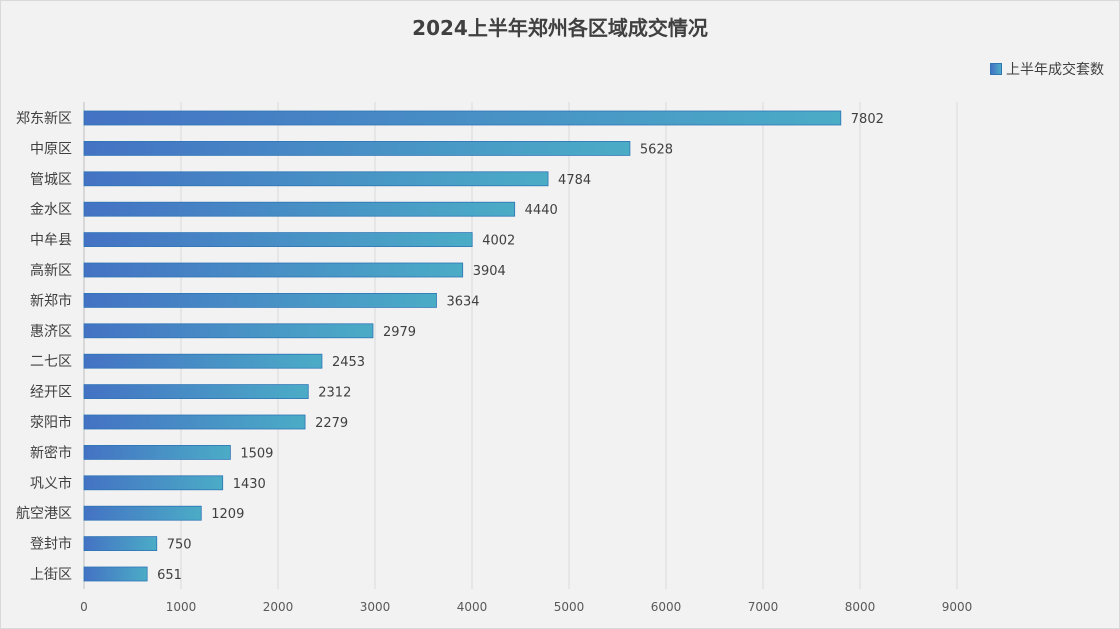 The width and height of the screenshot is (1120, 629). I want to click on category-label: 新密市, so click(51, 452).